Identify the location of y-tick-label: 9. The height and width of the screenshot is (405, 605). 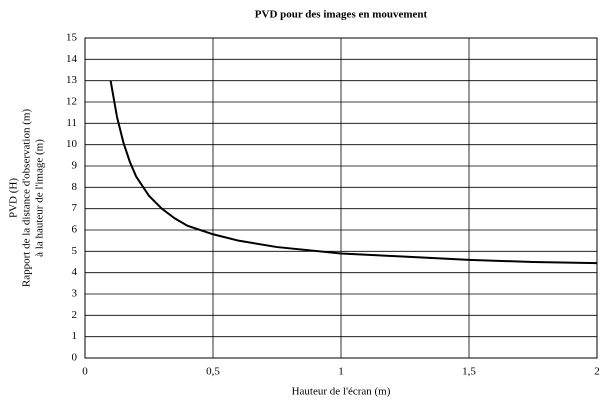
(75, 166).